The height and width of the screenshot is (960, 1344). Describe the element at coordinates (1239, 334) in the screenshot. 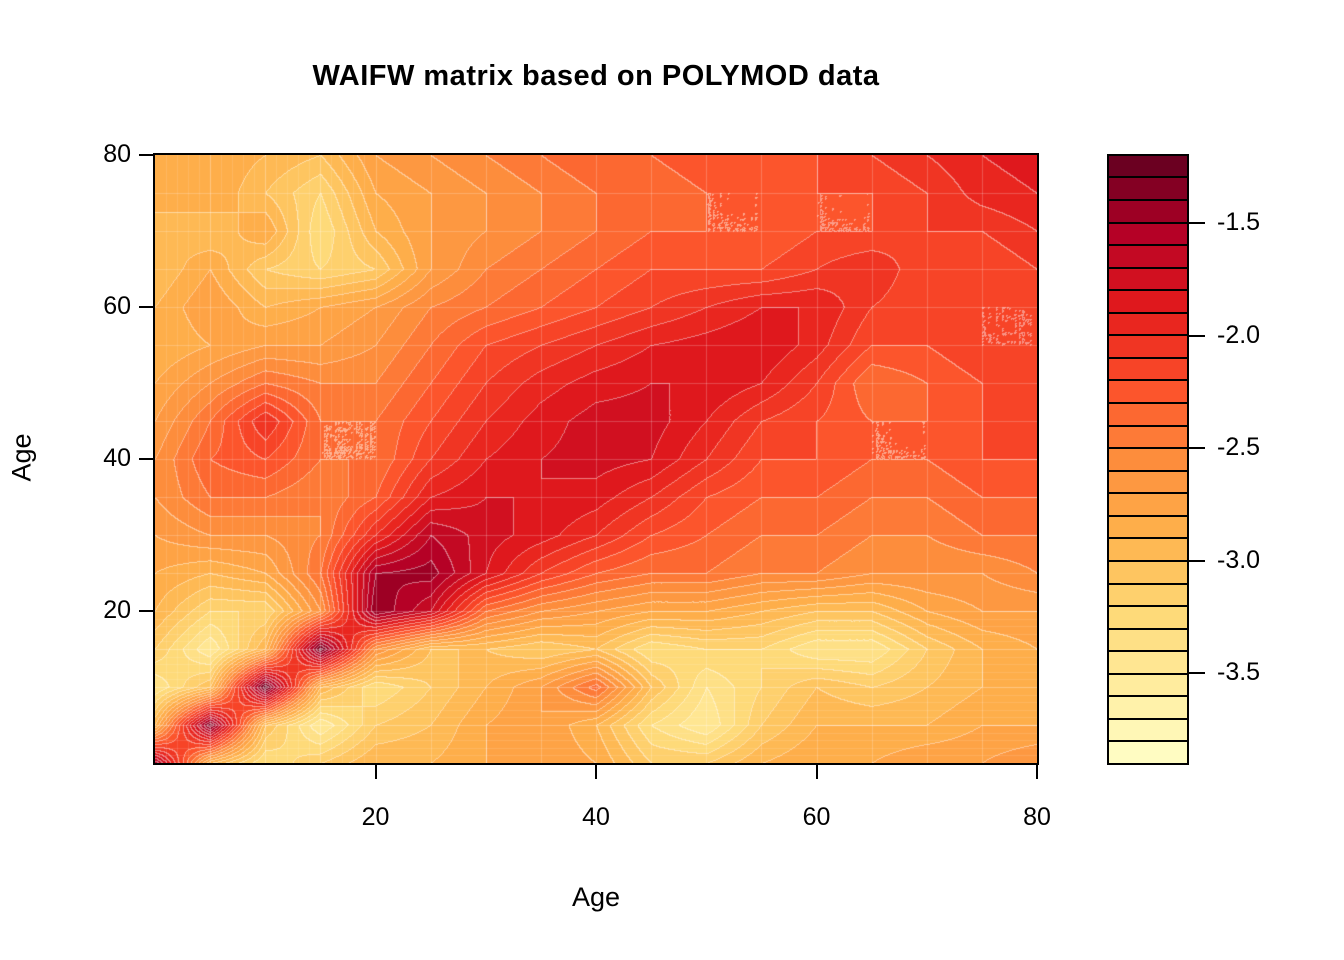

I see `colorbar-tick-label: -2.0` at that location.